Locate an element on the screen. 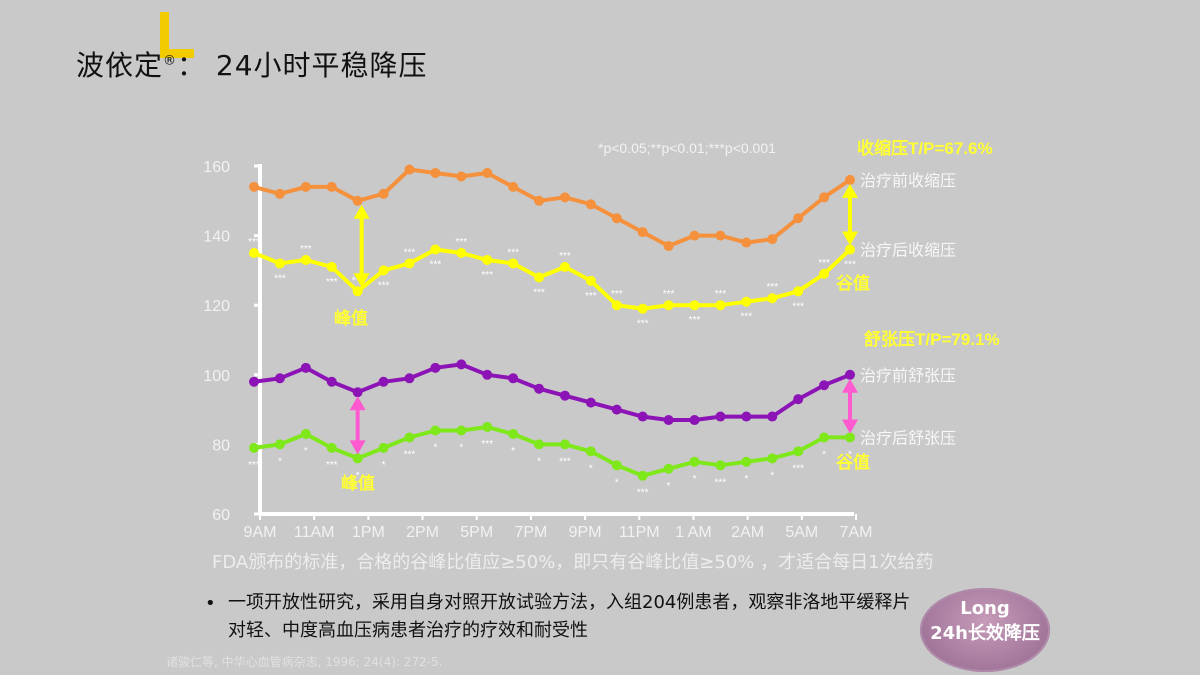 This screenshot has height=675, width=1200. trough-arrow-systolic-head-top is located at coordinates (850, 190).